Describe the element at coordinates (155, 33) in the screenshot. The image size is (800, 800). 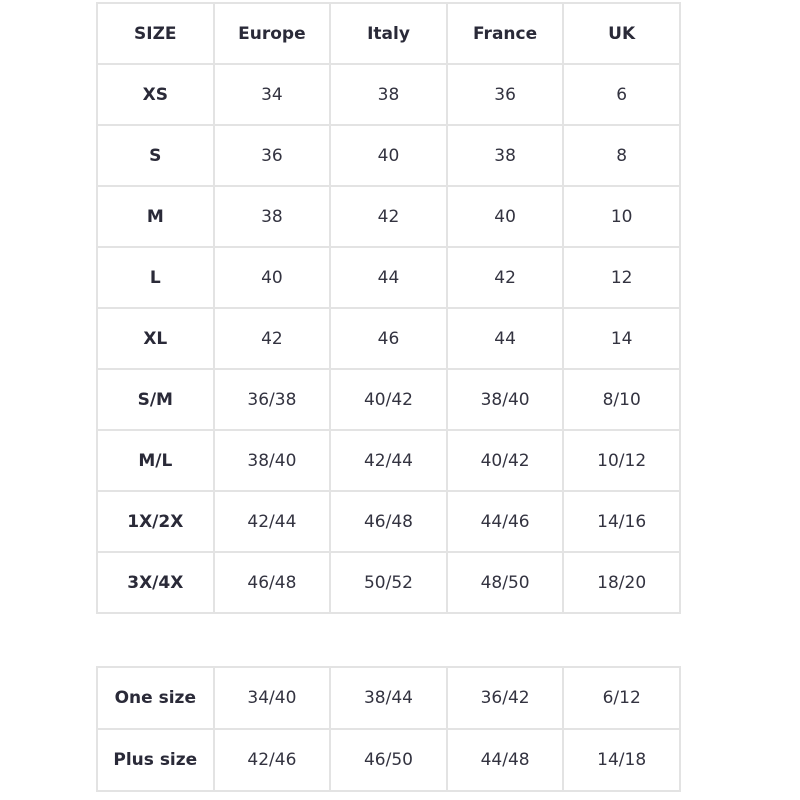
I see `column-header: SIZE` at that location.